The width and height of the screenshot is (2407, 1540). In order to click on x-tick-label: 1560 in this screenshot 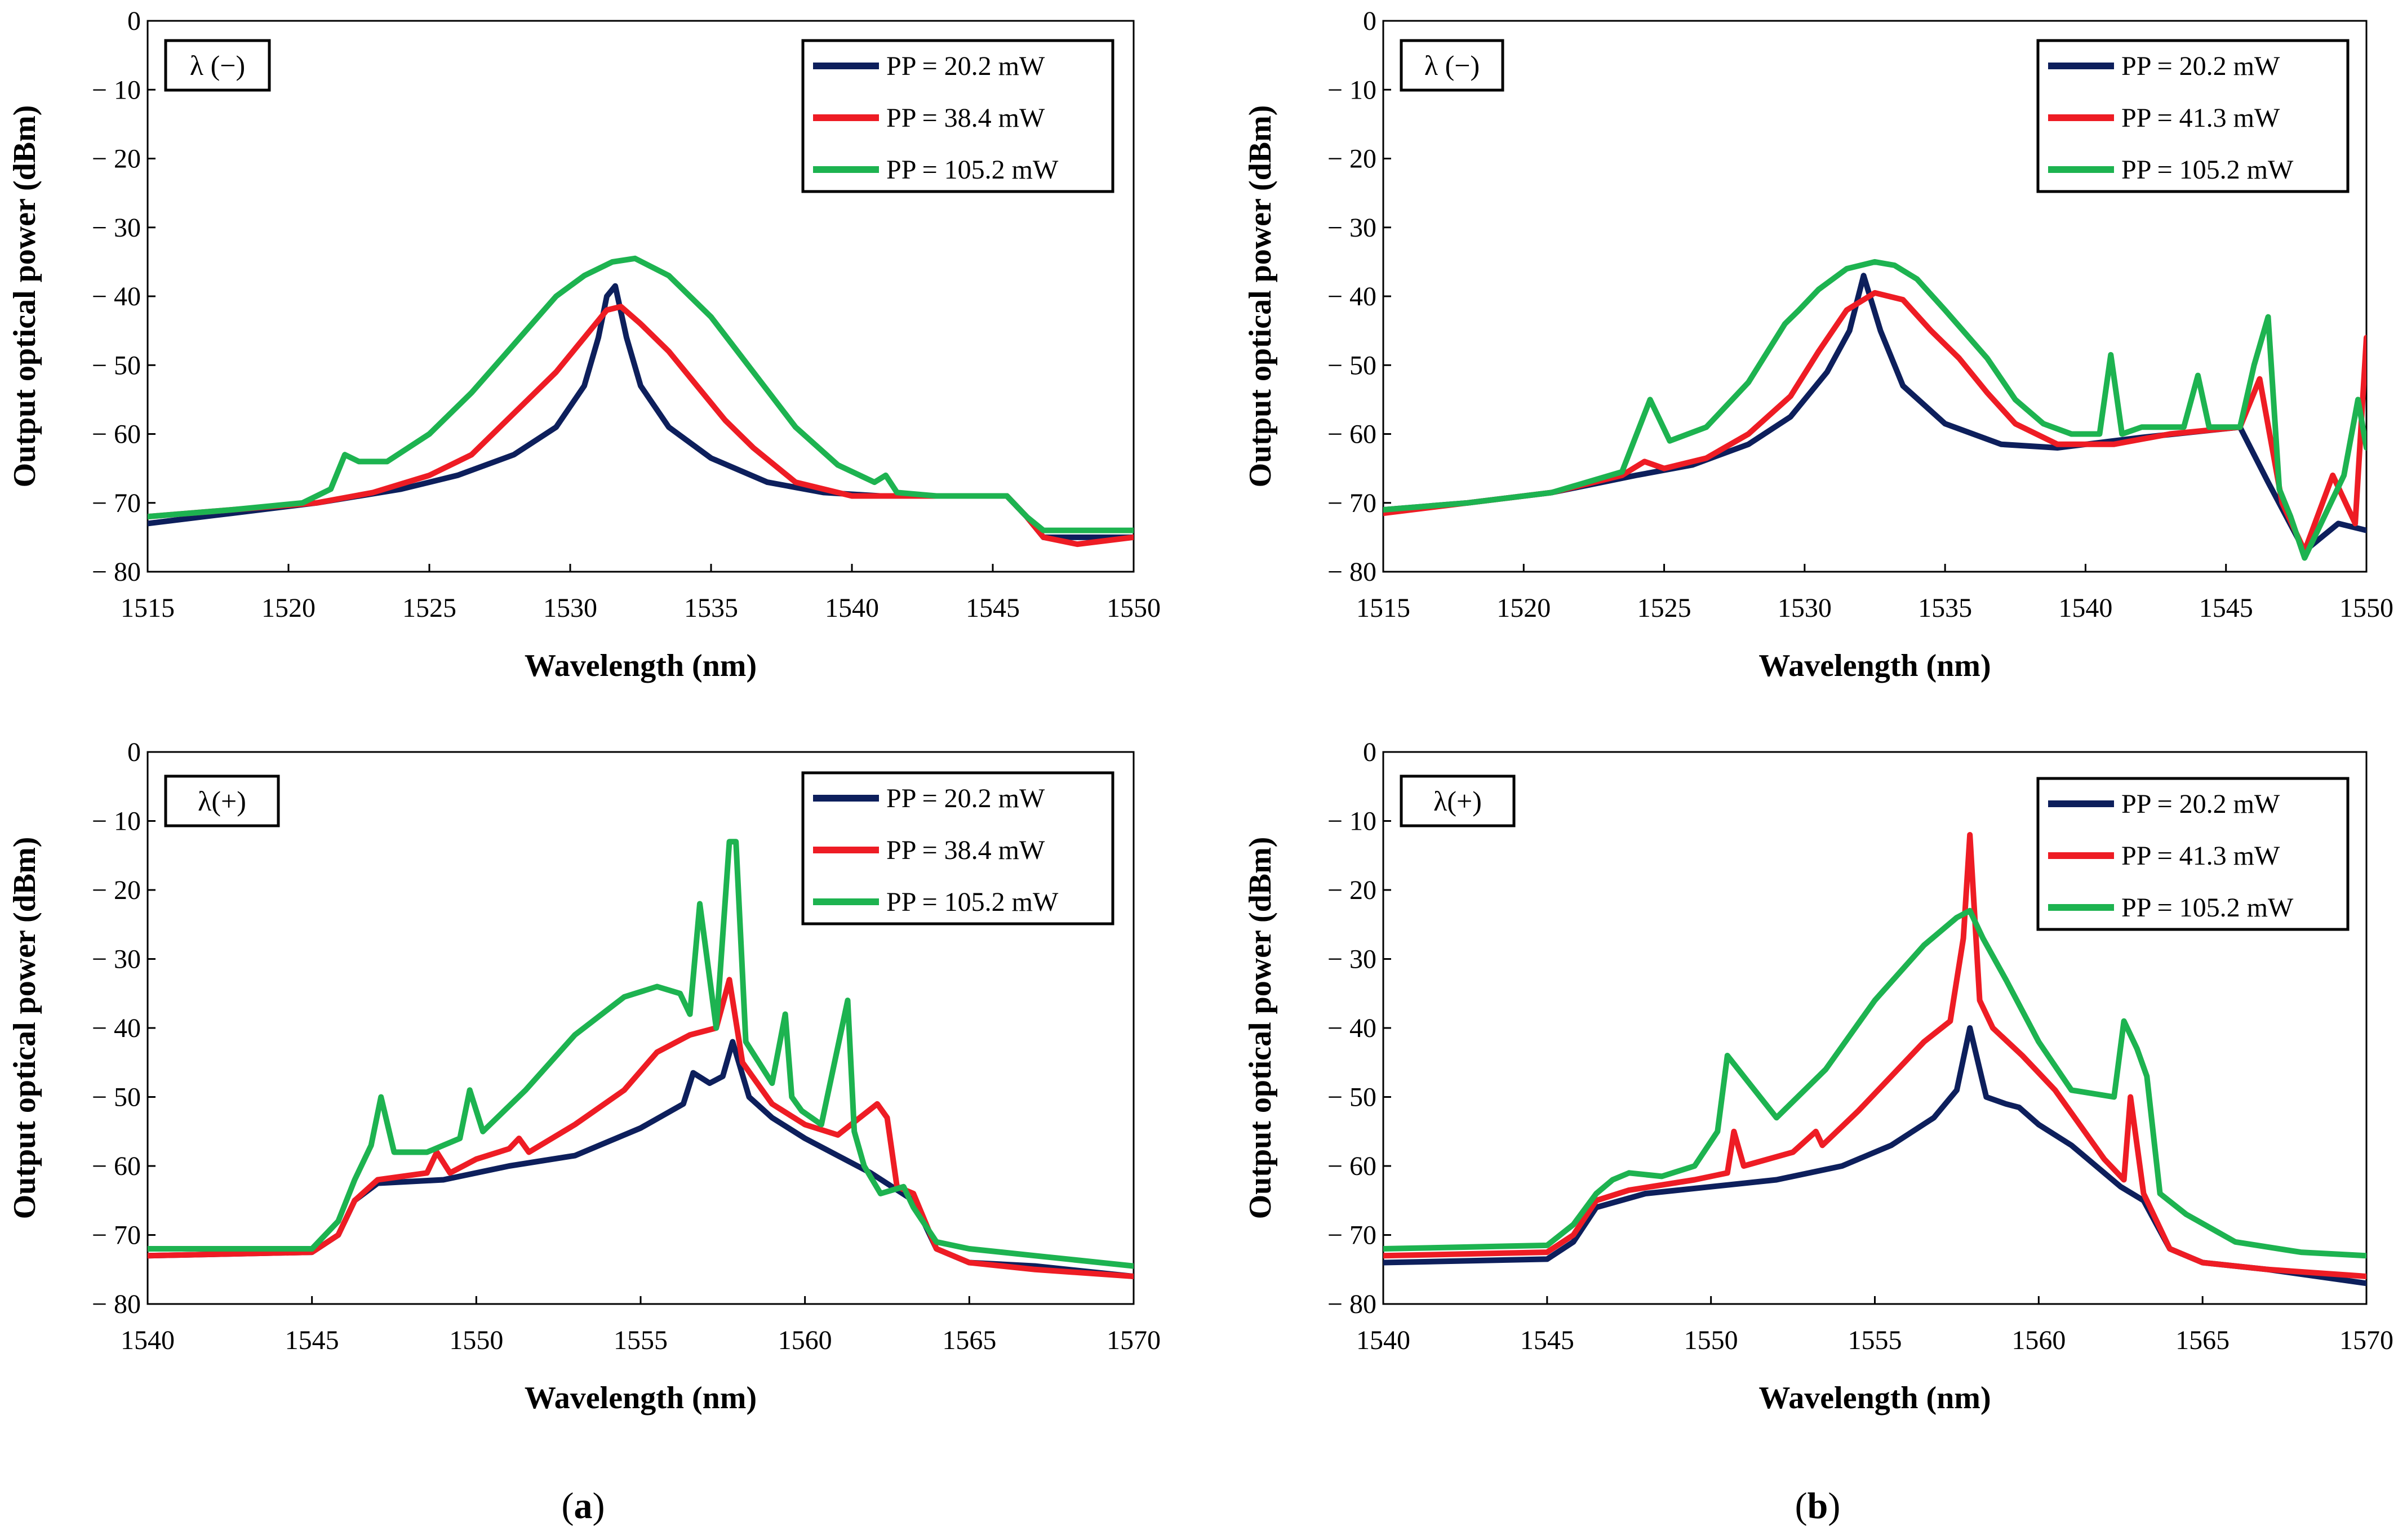, I will do `click(805, 1340)`.